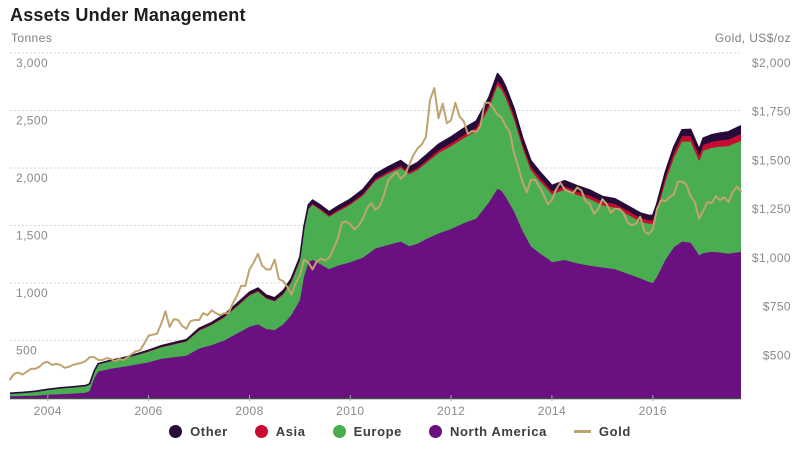 The image size is (800, 460). I want to click on x-tick-label: 2010, so click(350, 411).